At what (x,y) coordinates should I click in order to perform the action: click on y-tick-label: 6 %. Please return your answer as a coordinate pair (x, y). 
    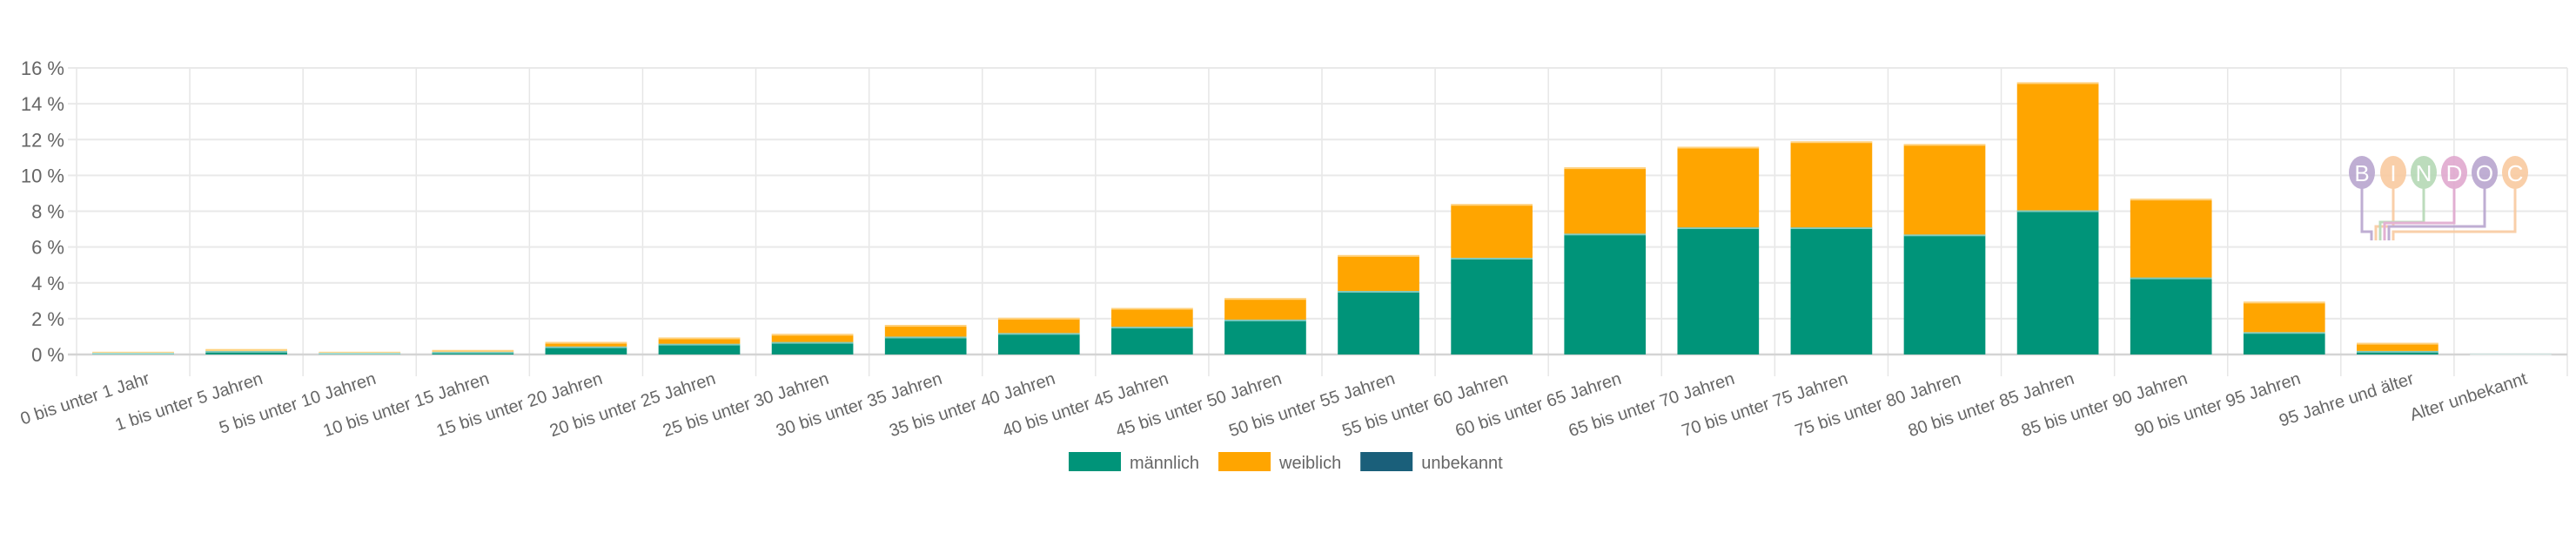
    Looking at the image, I should click on (47, 248).